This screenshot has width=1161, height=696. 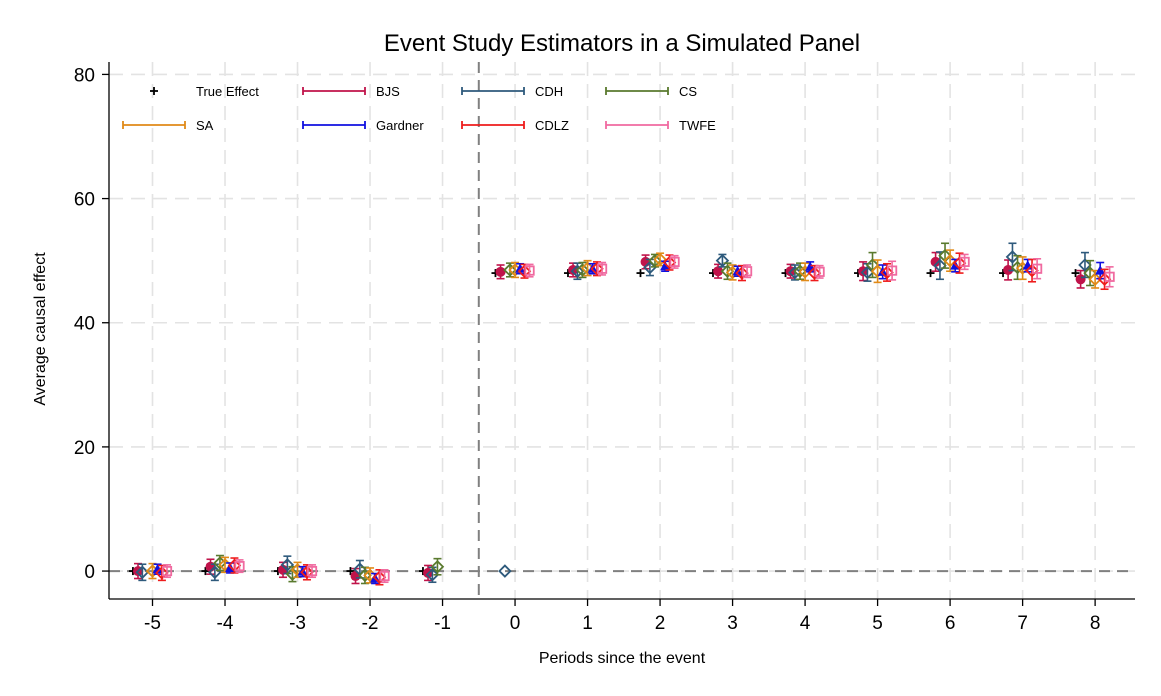 What do you see at coordinates (227, 91) in the screenshot?
I see `legend-label: True Effect` at bounding box center [227, 91].